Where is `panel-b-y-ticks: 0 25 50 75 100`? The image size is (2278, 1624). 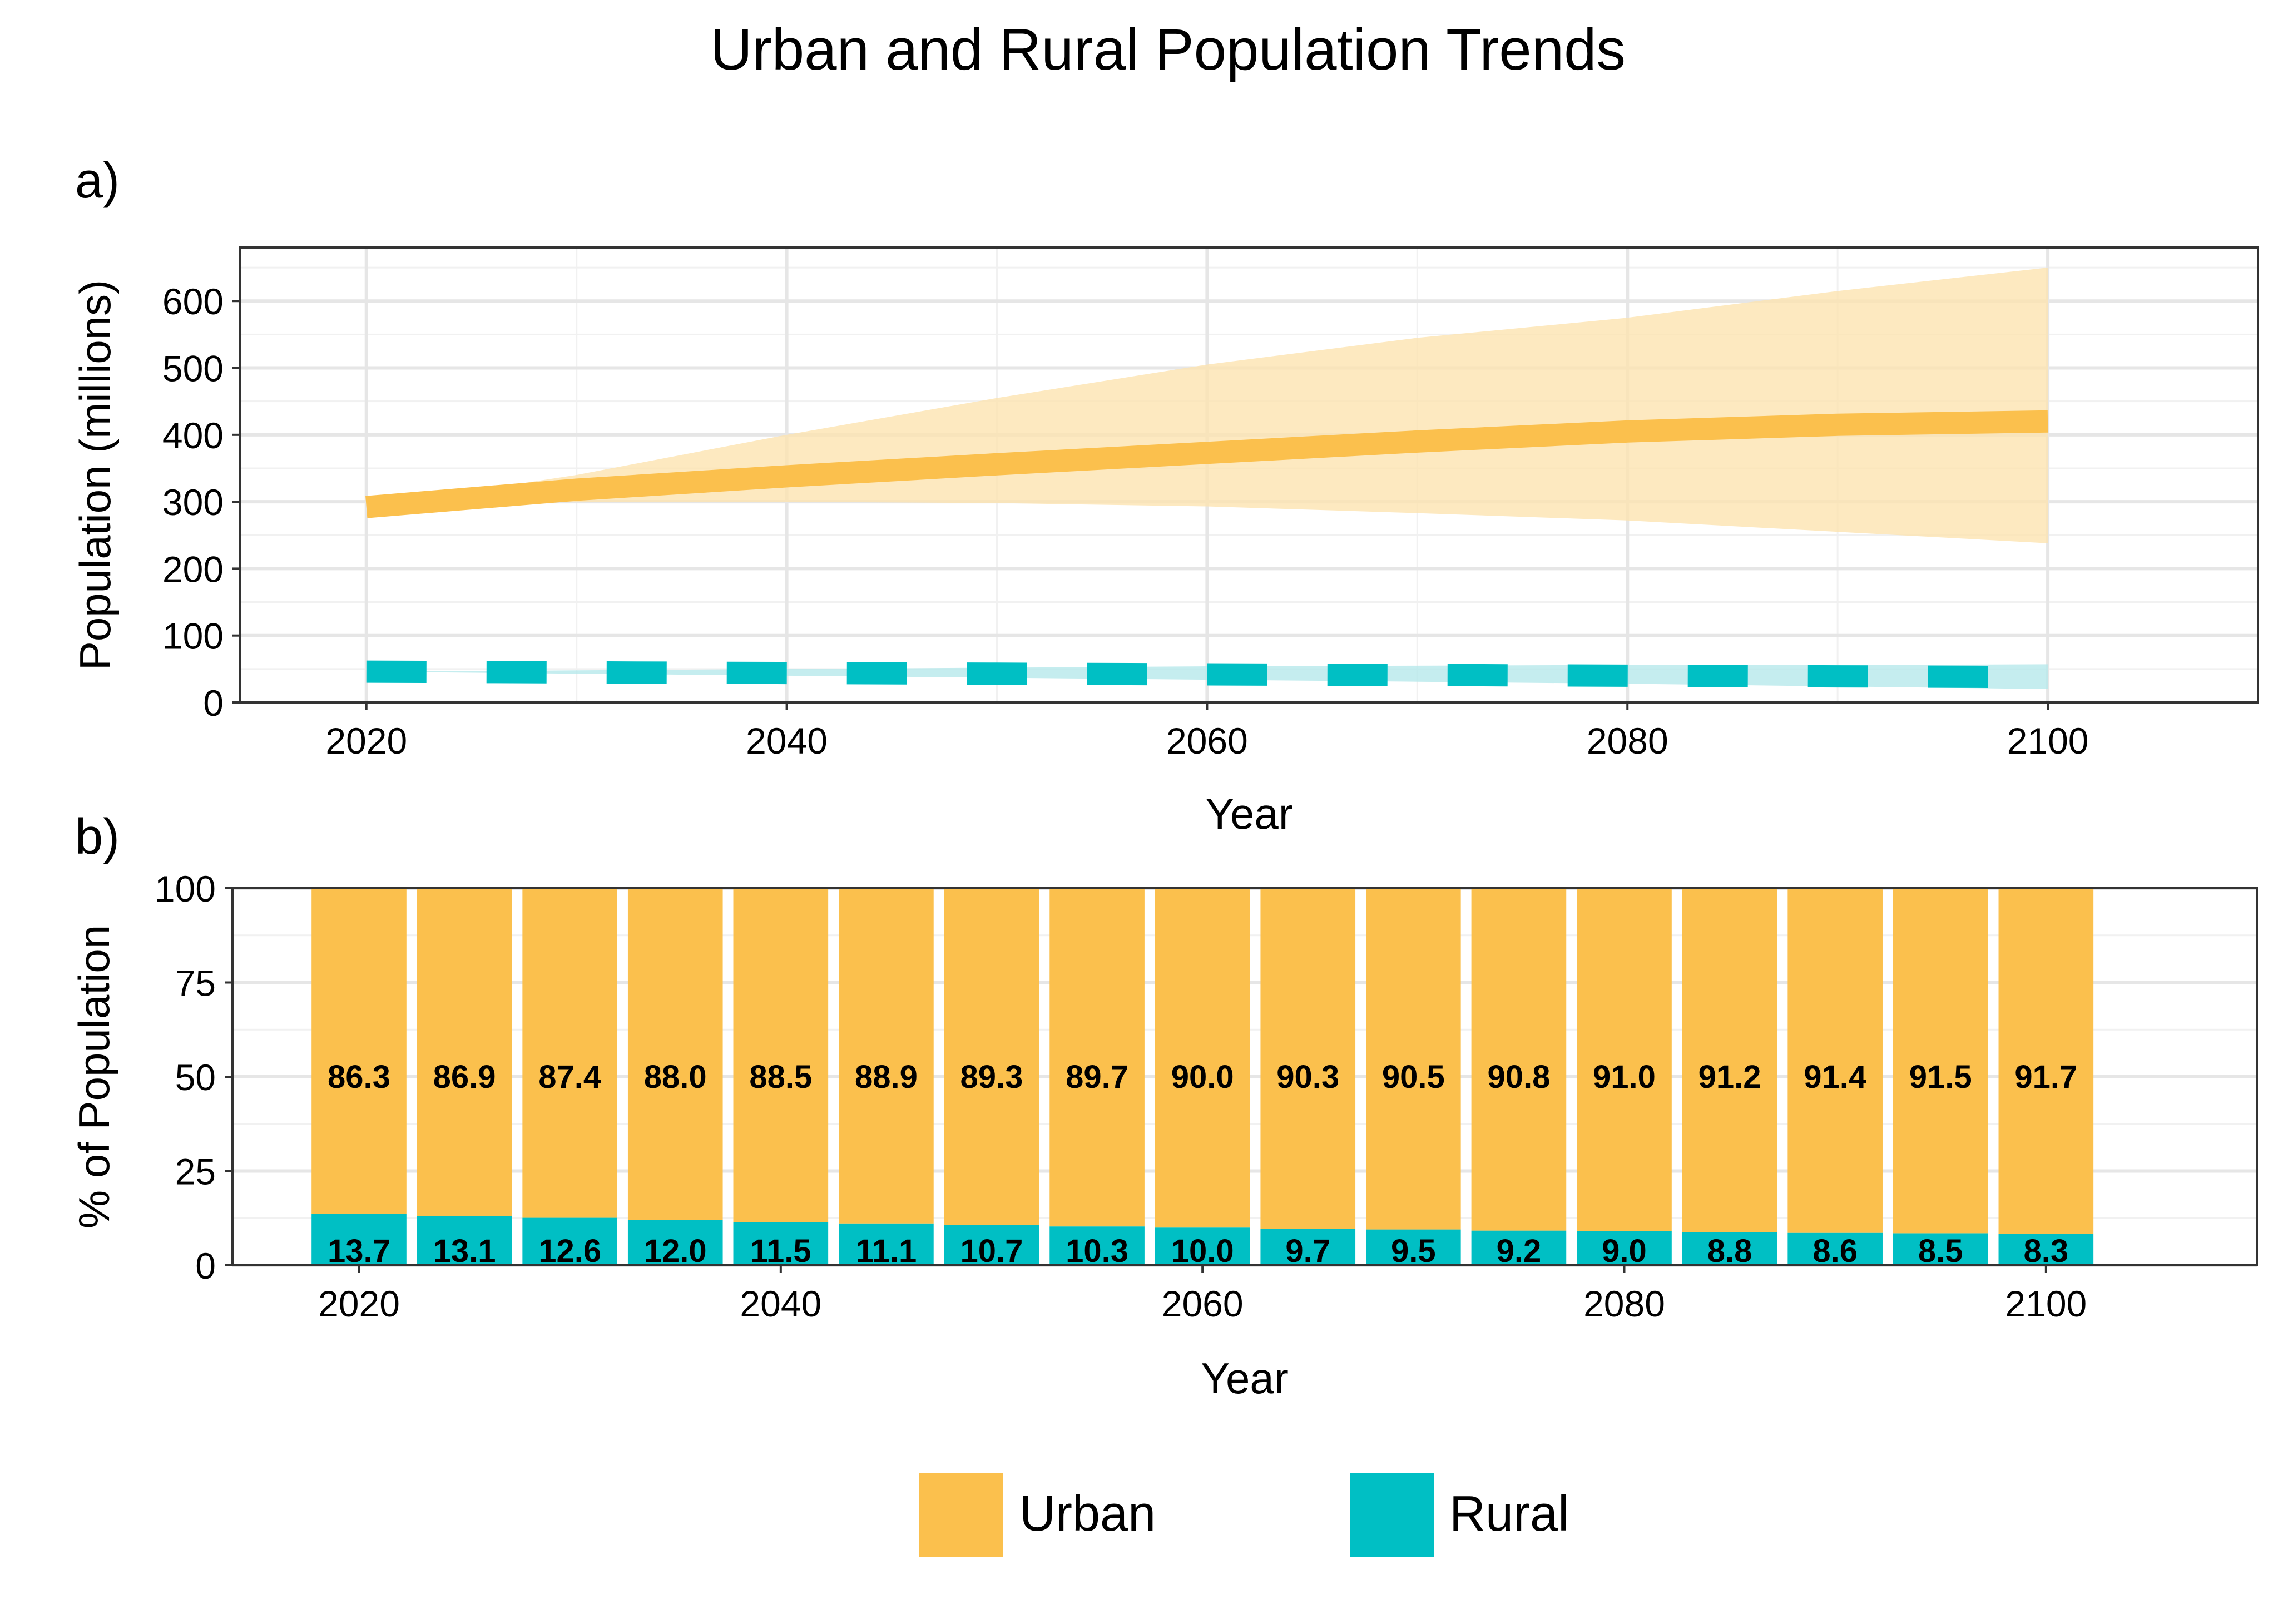 panel-b-y-ticks: 0 25 50 75 100 is located at coordinates (193, 1077).